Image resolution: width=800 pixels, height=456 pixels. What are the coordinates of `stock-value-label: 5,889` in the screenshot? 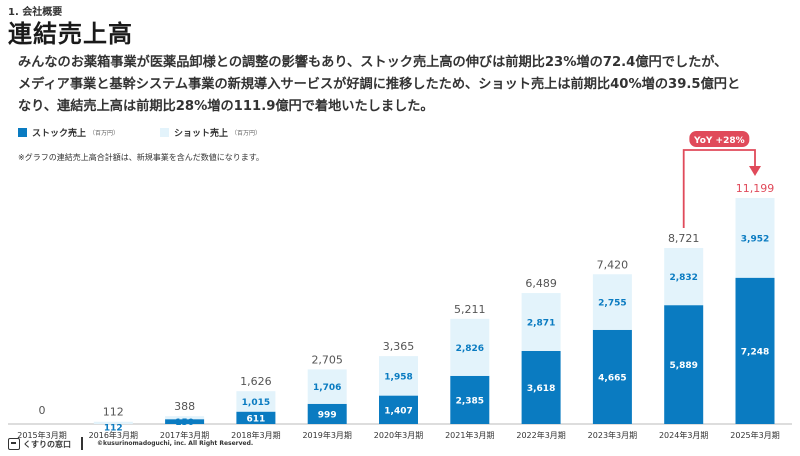 It's located at (683, 366).